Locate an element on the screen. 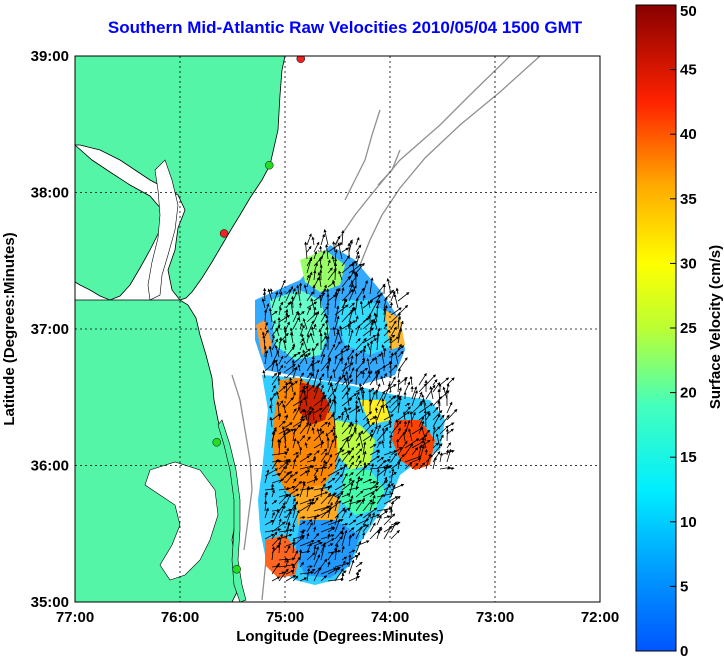 Image resolution: width=724 pixels, height=659 pixels. y-tick-label: 39:00 is located at coordinates (50, 56).